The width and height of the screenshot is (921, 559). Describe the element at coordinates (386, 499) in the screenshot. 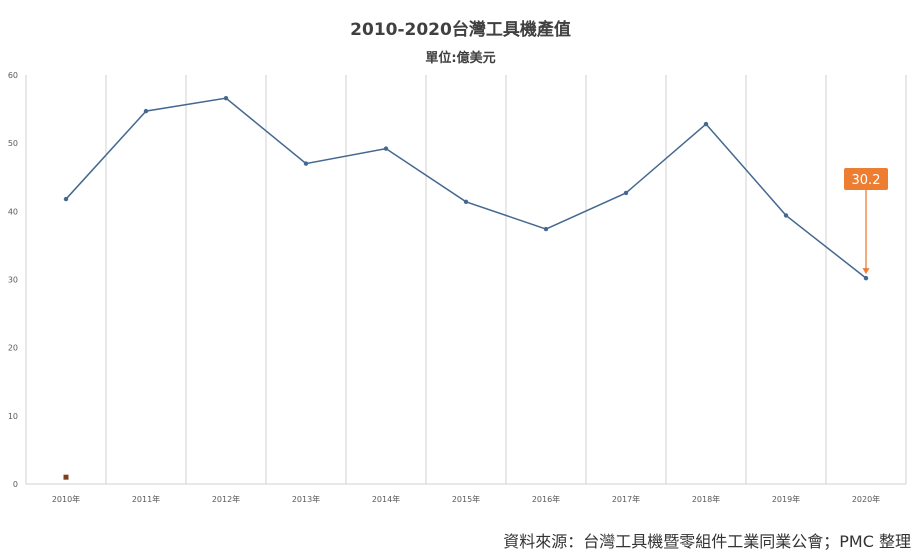

I see `x-tick-label: 2014年` at that location.